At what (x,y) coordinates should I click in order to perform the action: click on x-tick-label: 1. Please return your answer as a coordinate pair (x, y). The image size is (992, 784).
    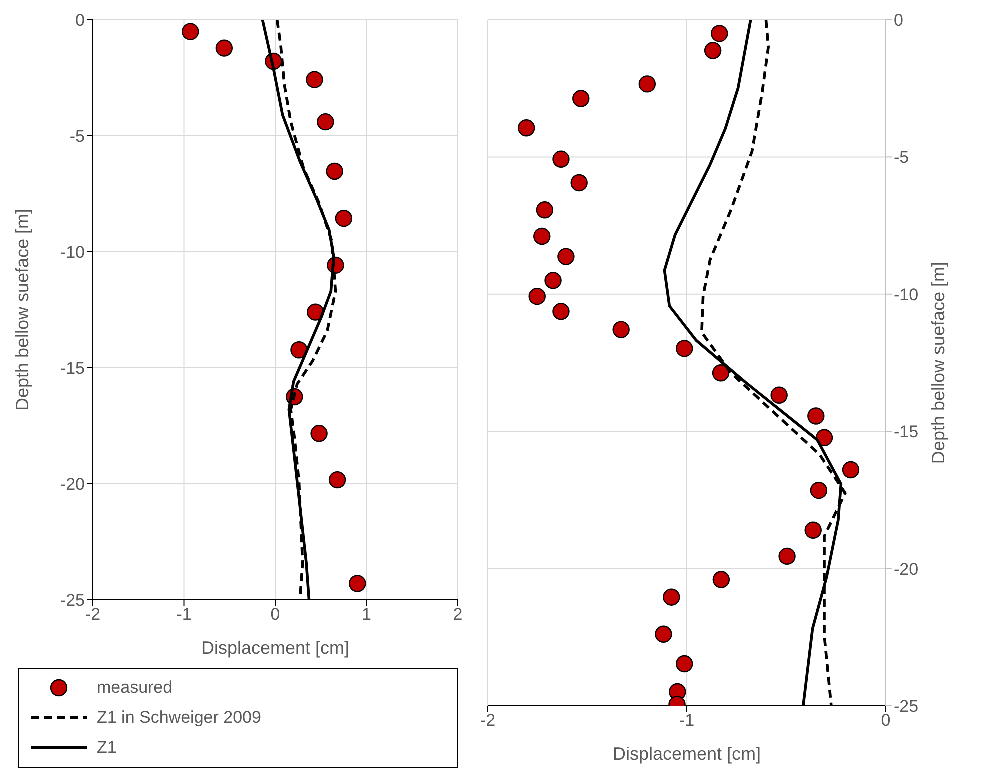
    Looking at the image, I should click on (367, 614).